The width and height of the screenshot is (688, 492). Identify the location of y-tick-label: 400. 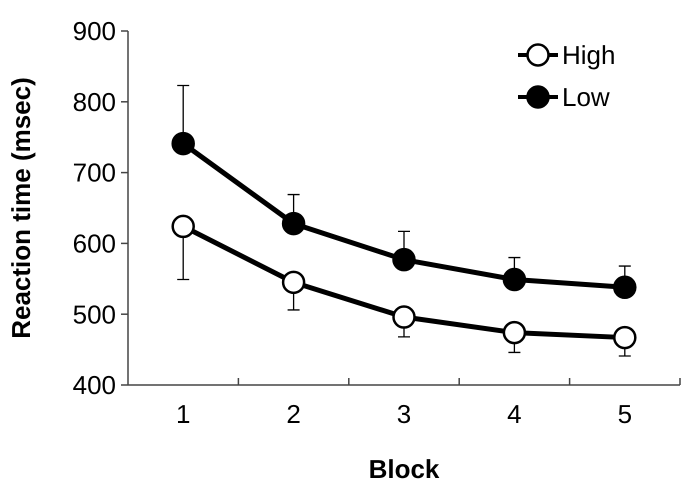
(94, 385).